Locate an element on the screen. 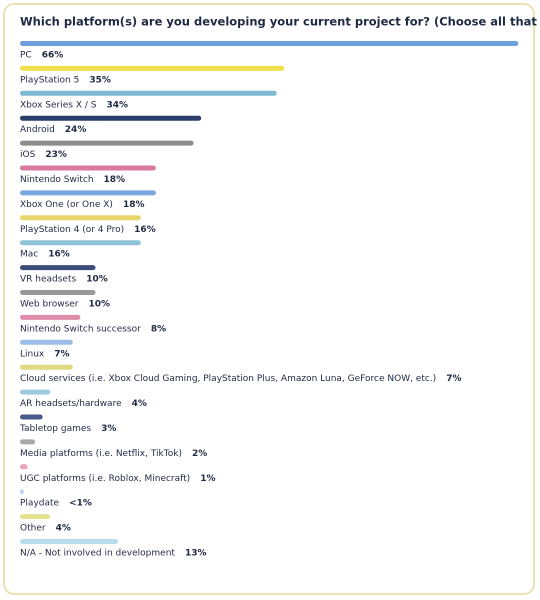  category-label: N/A - Not involved in development is located at coordinates (97, 554).